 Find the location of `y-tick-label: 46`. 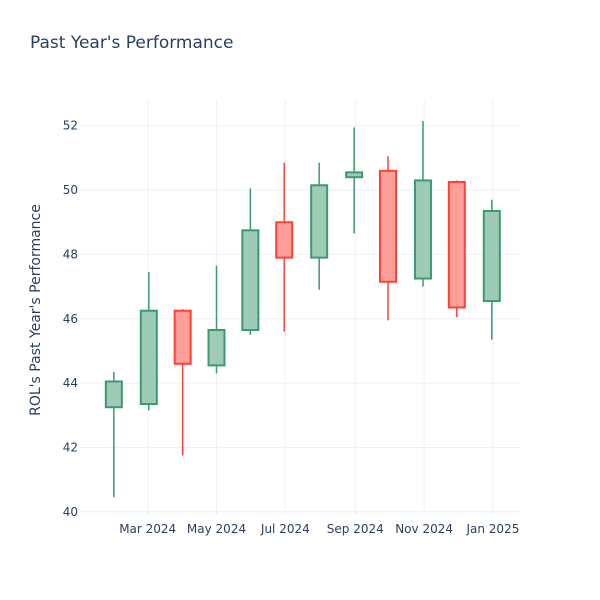

y-tick-label: 46 is located at coordinates (70, 319).